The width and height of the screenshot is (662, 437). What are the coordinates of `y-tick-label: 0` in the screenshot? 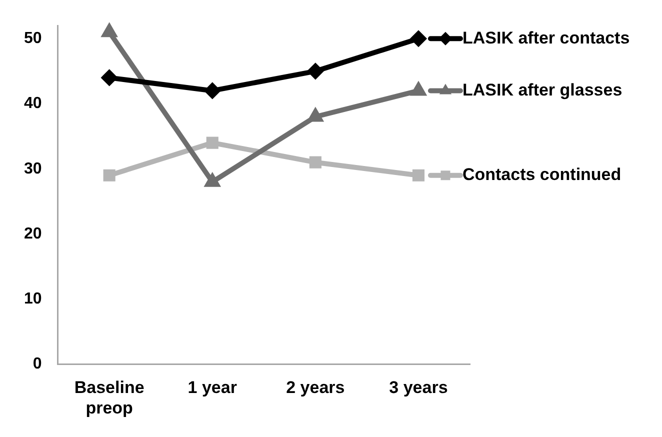 It's located at (37, 364).